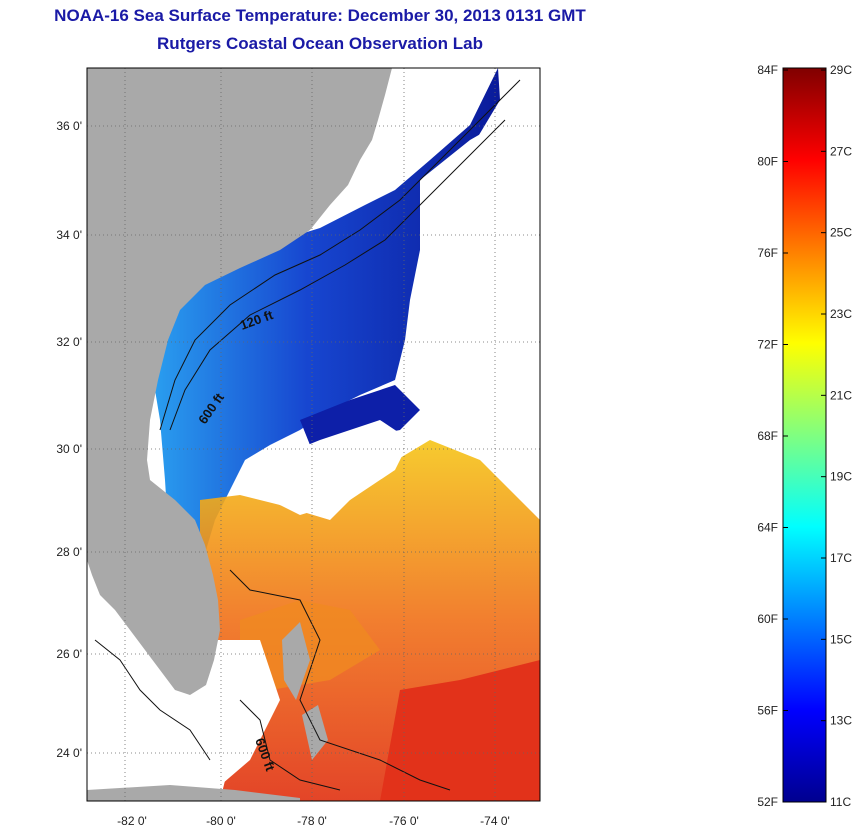 This screenshot has width=864, height=832. I want to click on lat-tick-label: 30 0', so click(69, 449).